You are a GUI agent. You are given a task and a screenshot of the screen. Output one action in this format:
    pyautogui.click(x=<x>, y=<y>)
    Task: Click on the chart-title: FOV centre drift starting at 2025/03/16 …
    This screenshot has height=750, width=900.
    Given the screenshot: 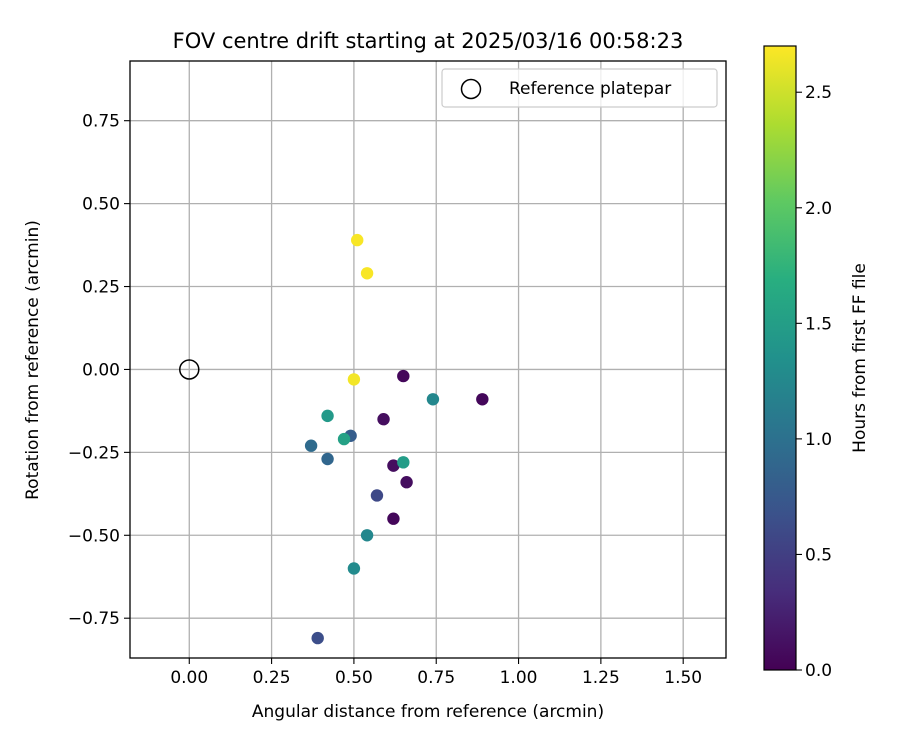 What is the action you would take?
    pyautogui.click(x=428, y=41)
    